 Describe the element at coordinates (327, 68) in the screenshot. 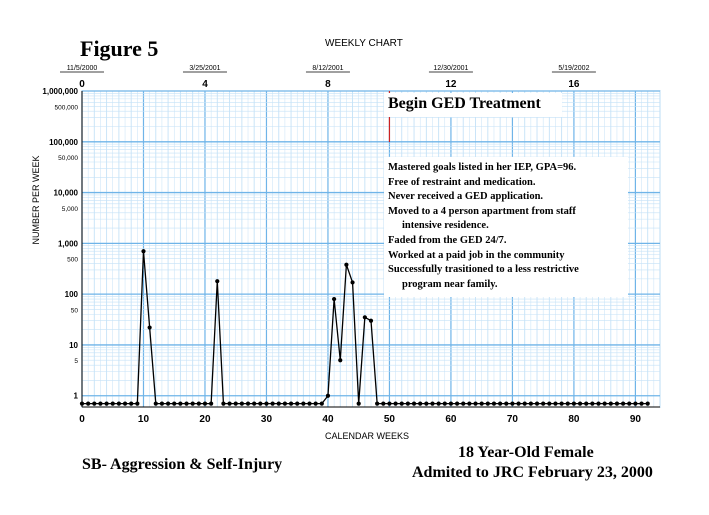

I see `top-date-label: 8/12/2001` at that location.